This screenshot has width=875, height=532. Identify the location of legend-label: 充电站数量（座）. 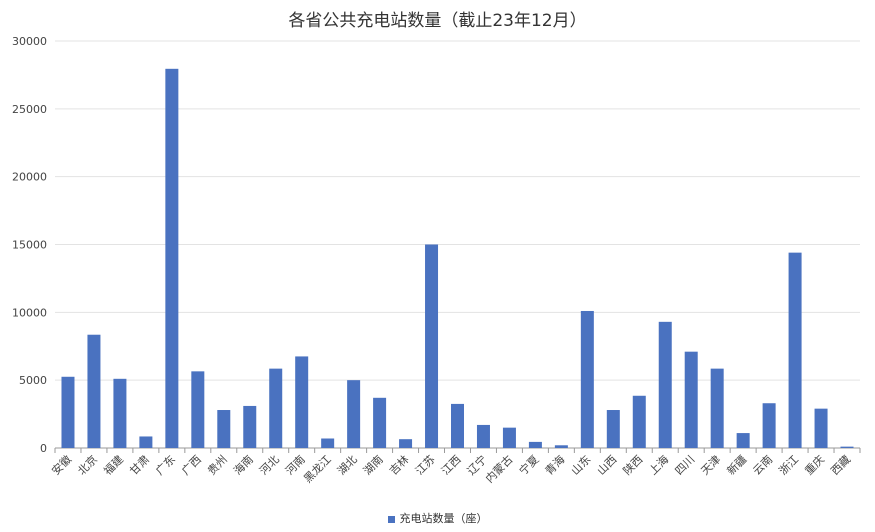
(443, 518).